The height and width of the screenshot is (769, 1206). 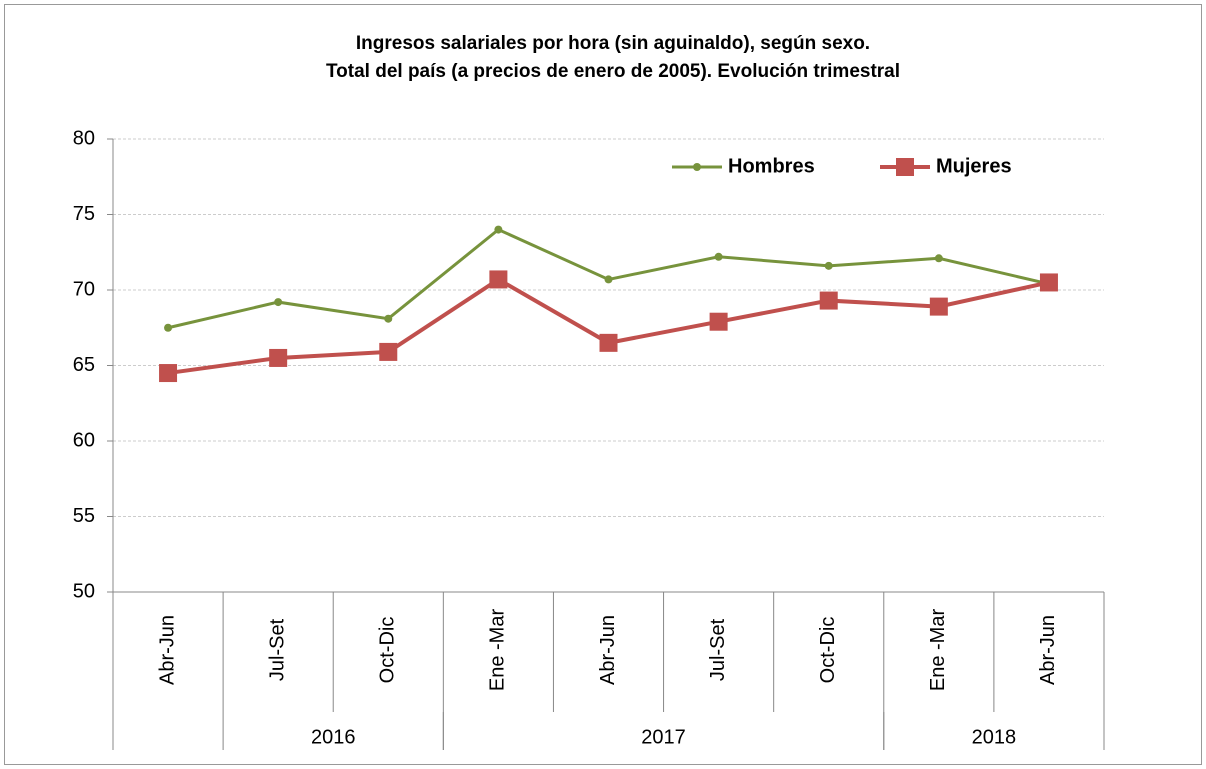 What do you see at coordinates (771, 166) in the screenshot?
I see `legend-label: Hombres` at bounding box center [771, 166].